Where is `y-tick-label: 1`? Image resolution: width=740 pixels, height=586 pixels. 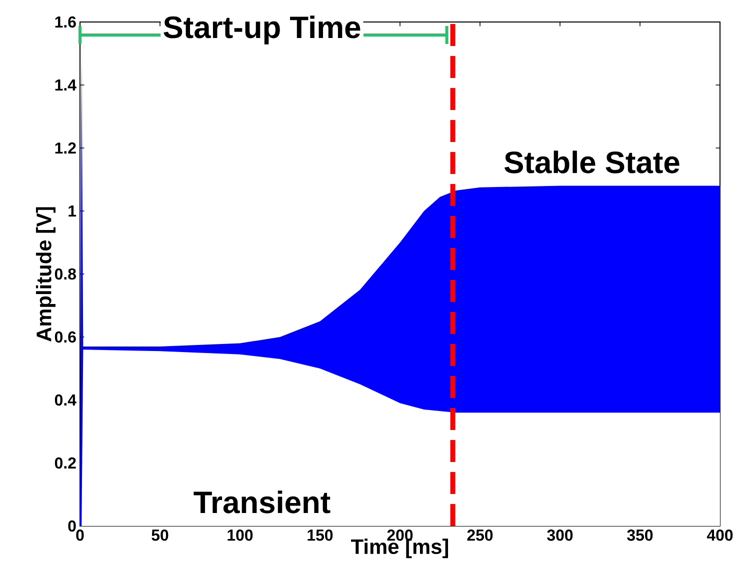 y-tick-label: 1 is located at coordinates (72, 211).